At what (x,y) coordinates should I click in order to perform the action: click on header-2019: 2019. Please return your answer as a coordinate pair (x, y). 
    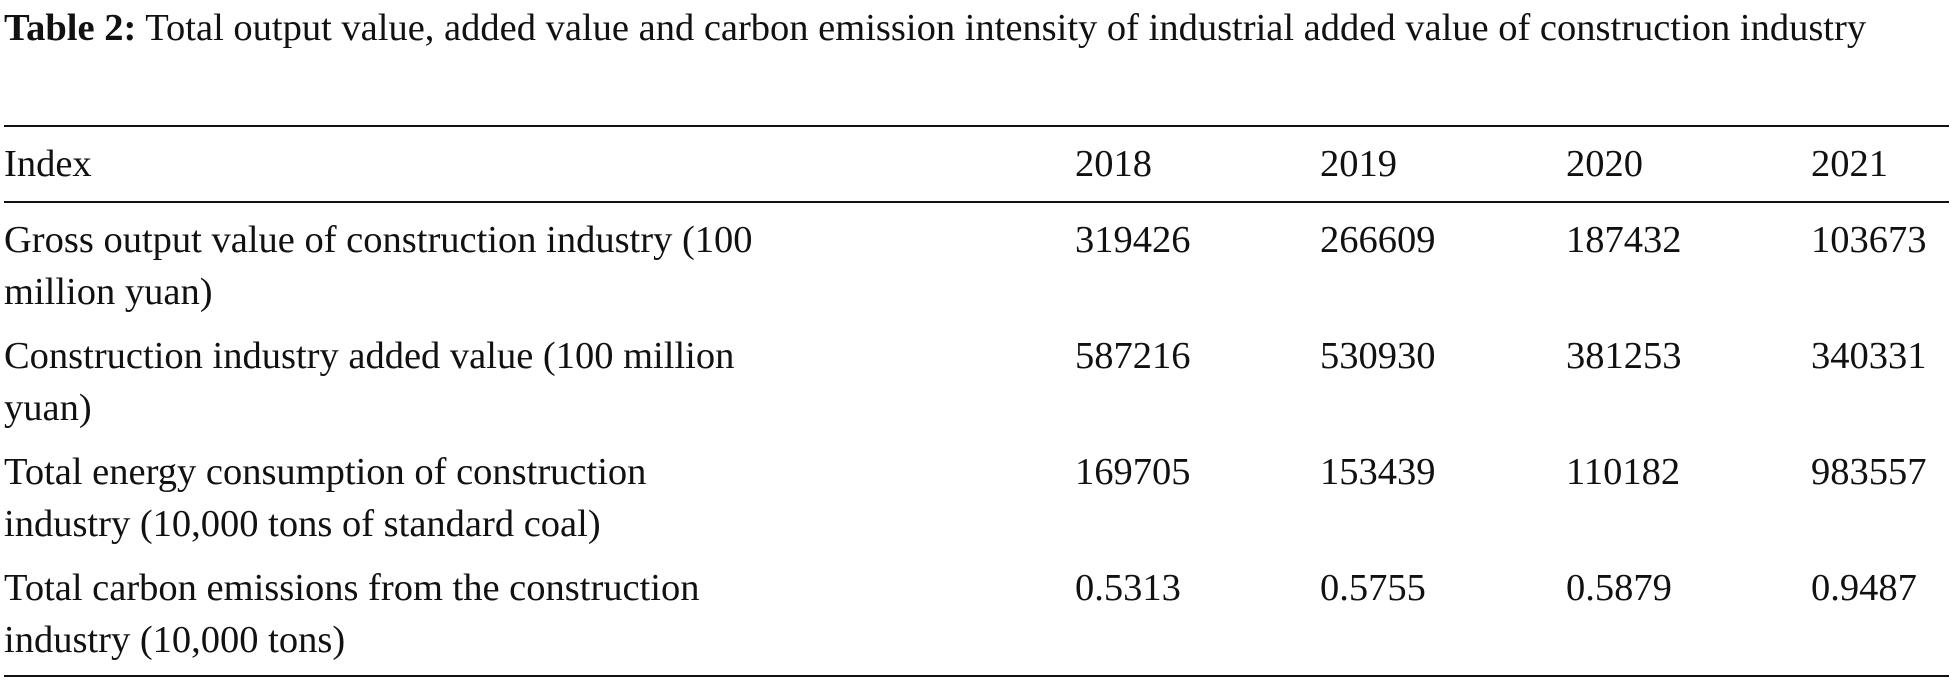
    Looking at the image, I should click on (1358, 164).